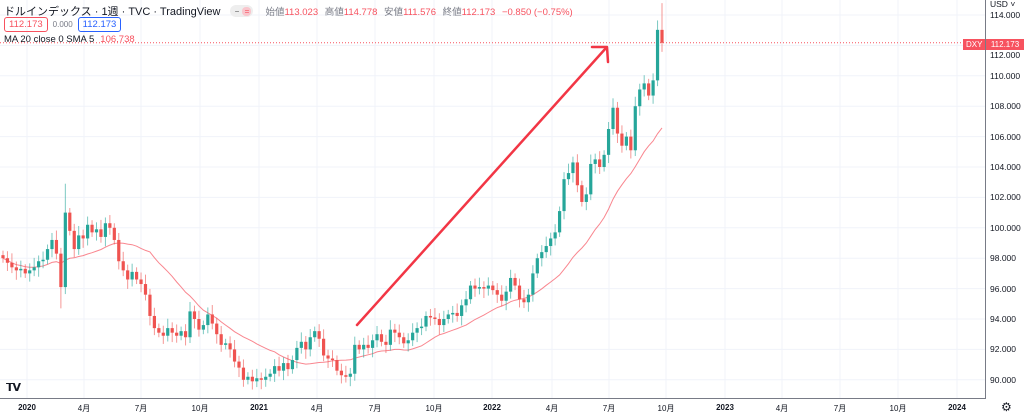  What do you see at coordinates (1003, 379) in the screenshot?
I see `price-tick-label: 90.000` at bounding box center [1003, 379].